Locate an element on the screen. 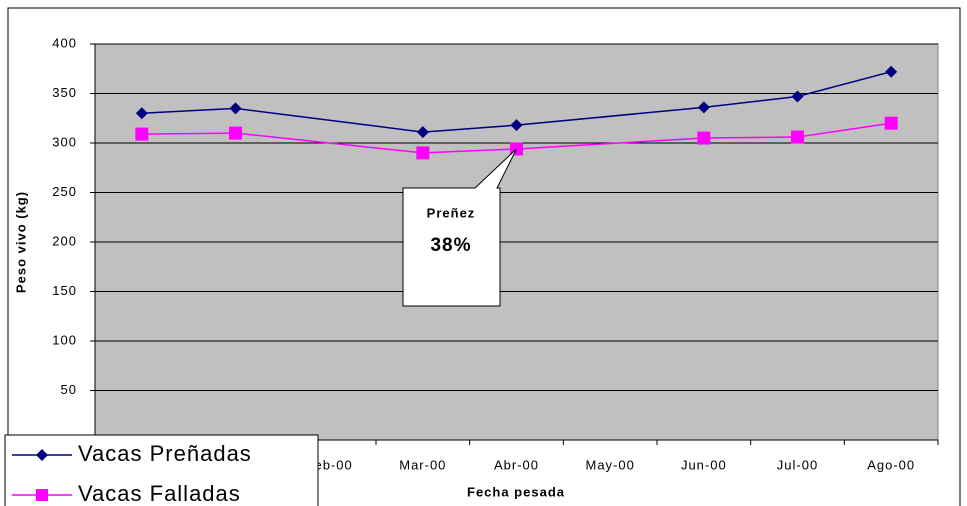  x-tick-label: Mar-00 is located at coordinates (422, 464).